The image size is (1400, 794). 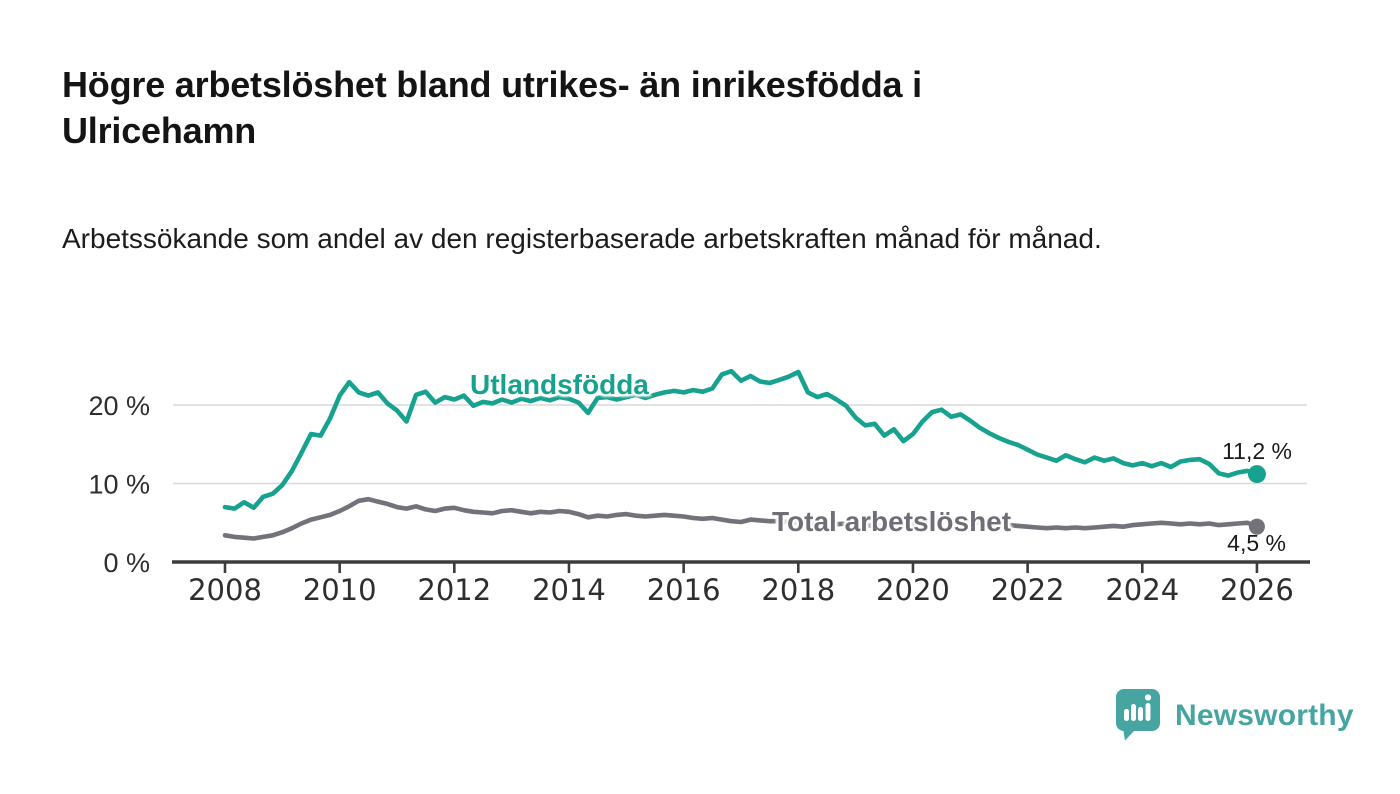 I want to click on y-tick-label: 10 %, so click(x=119, y=485).